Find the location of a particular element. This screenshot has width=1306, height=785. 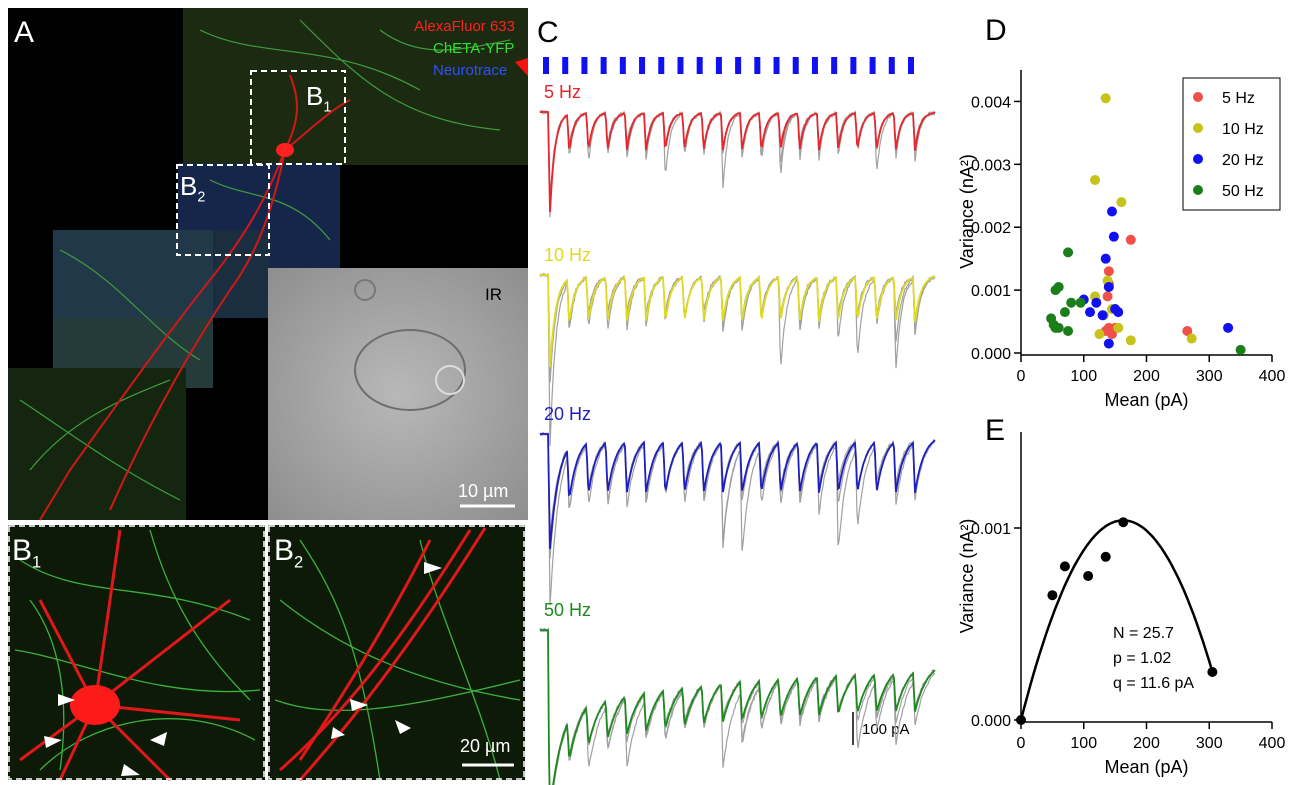

panel-b1-image is located at coordinates (136, 653).